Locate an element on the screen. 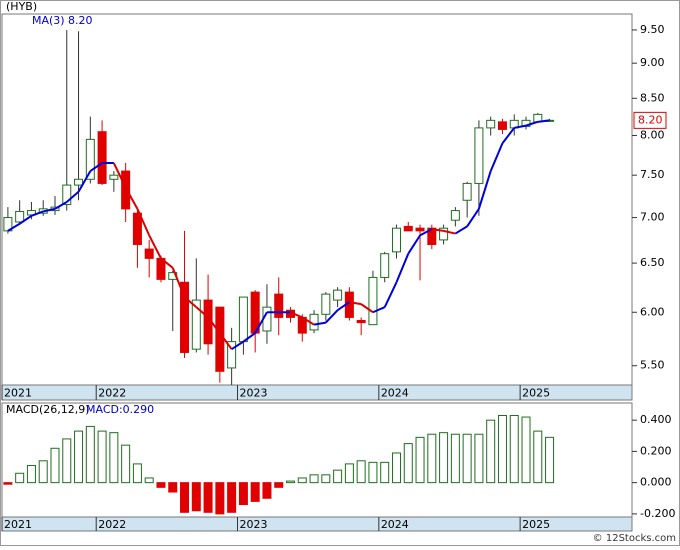 Image resolution: width=680 pixels, height=550 pixels. y-tick-label: -0.200 is located at coordinates (657, 513).